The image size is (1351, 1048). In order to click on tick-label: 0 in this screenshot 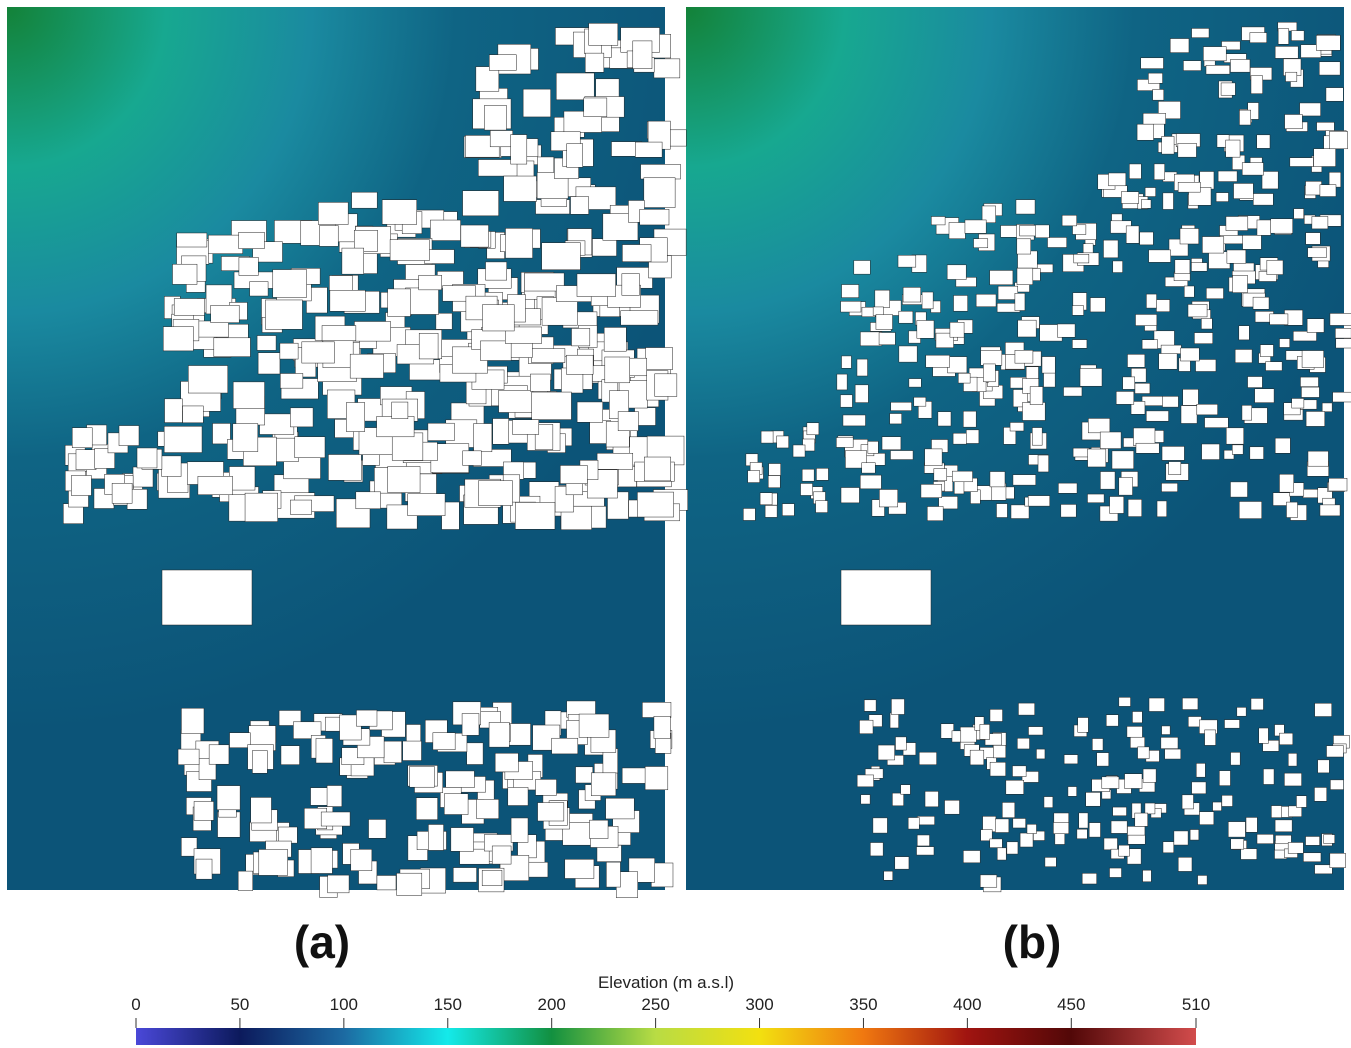, I will do `click(135, 1004)`.